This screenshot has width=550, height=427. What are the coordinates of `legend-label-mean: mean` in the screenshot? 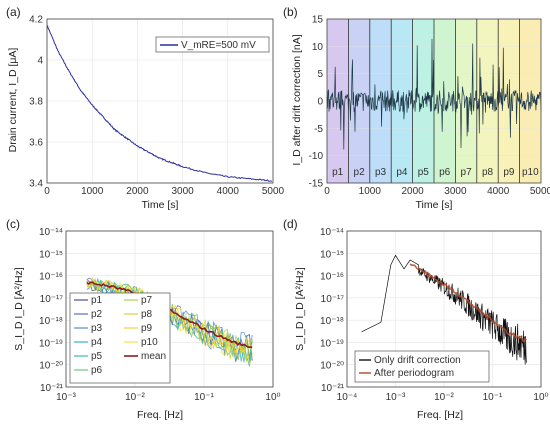 It's located at (153, 356).